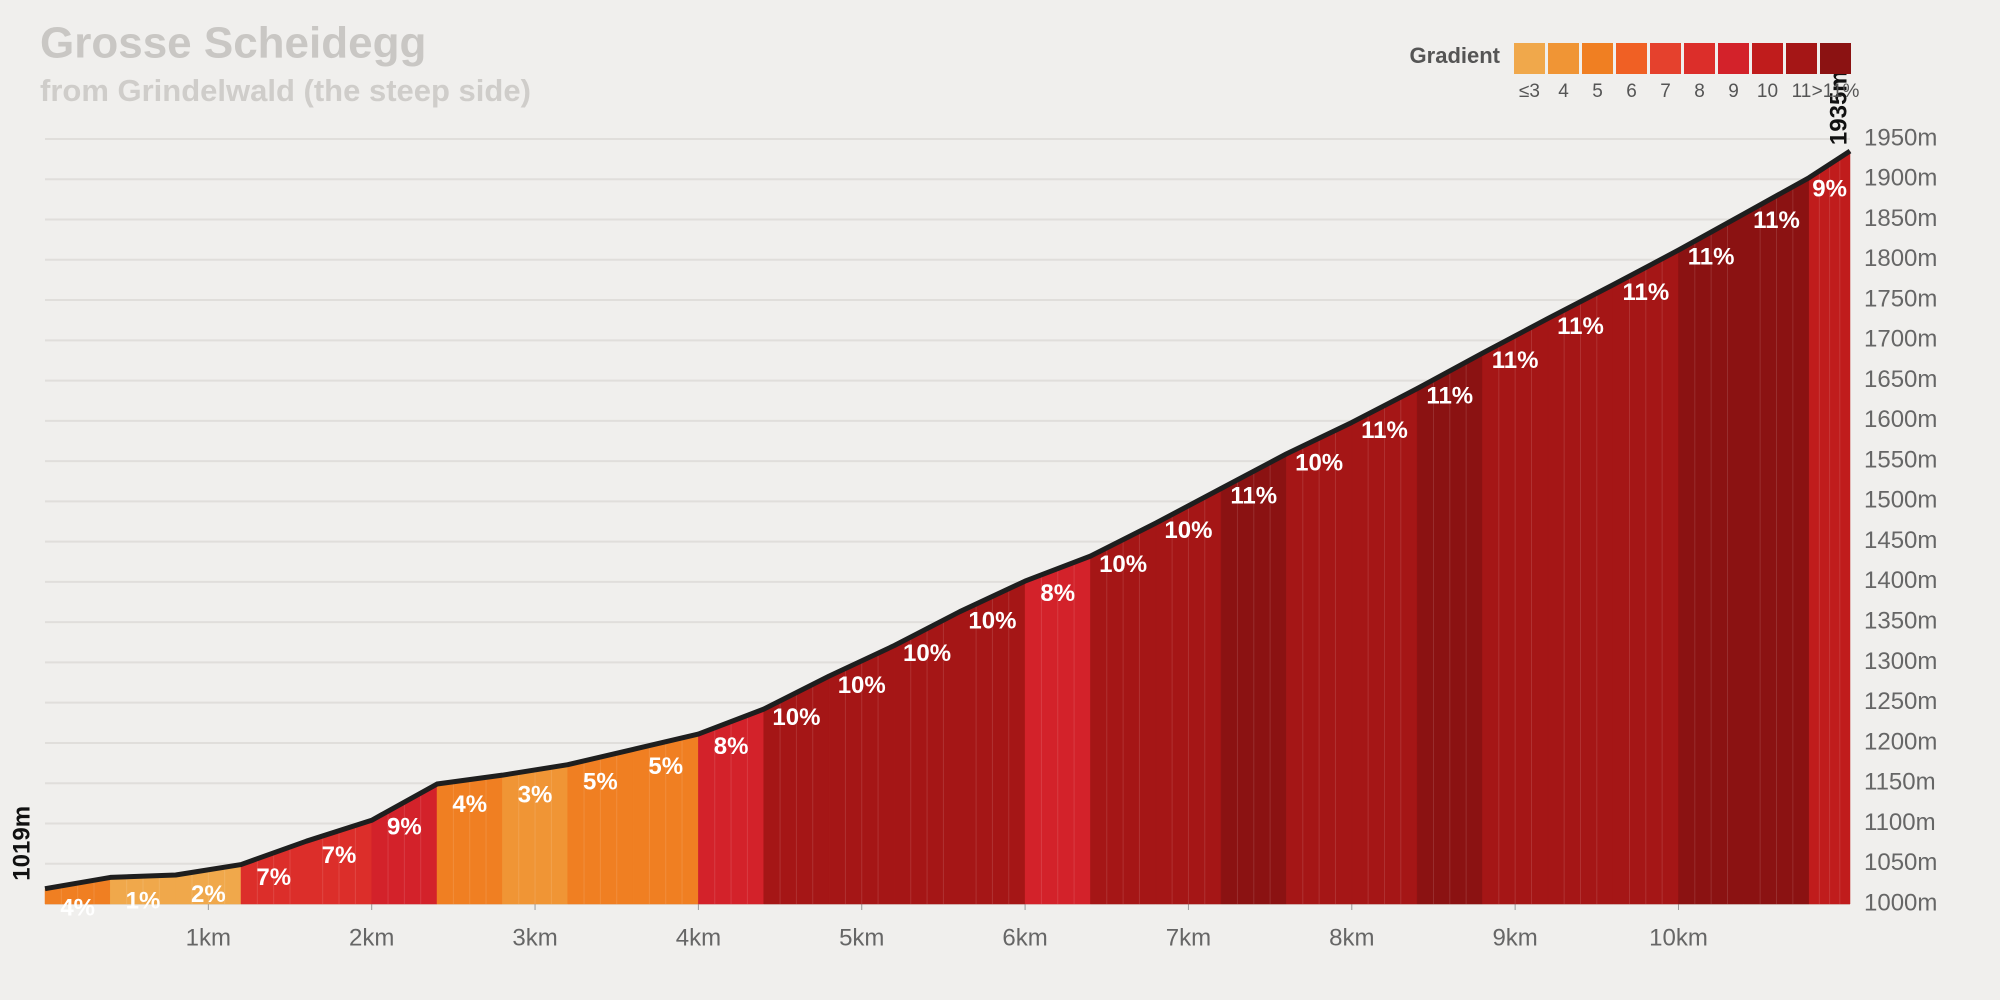 The image size is (2000, 1000). I want to click on legend-label: 8, so click(1699, 91).